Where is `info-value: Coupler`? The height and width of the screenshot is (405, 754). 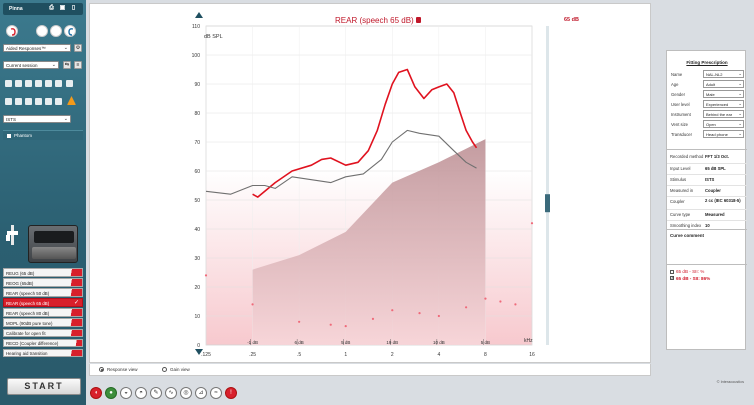
info-value: Coupler is located at coordinates (713, 190).